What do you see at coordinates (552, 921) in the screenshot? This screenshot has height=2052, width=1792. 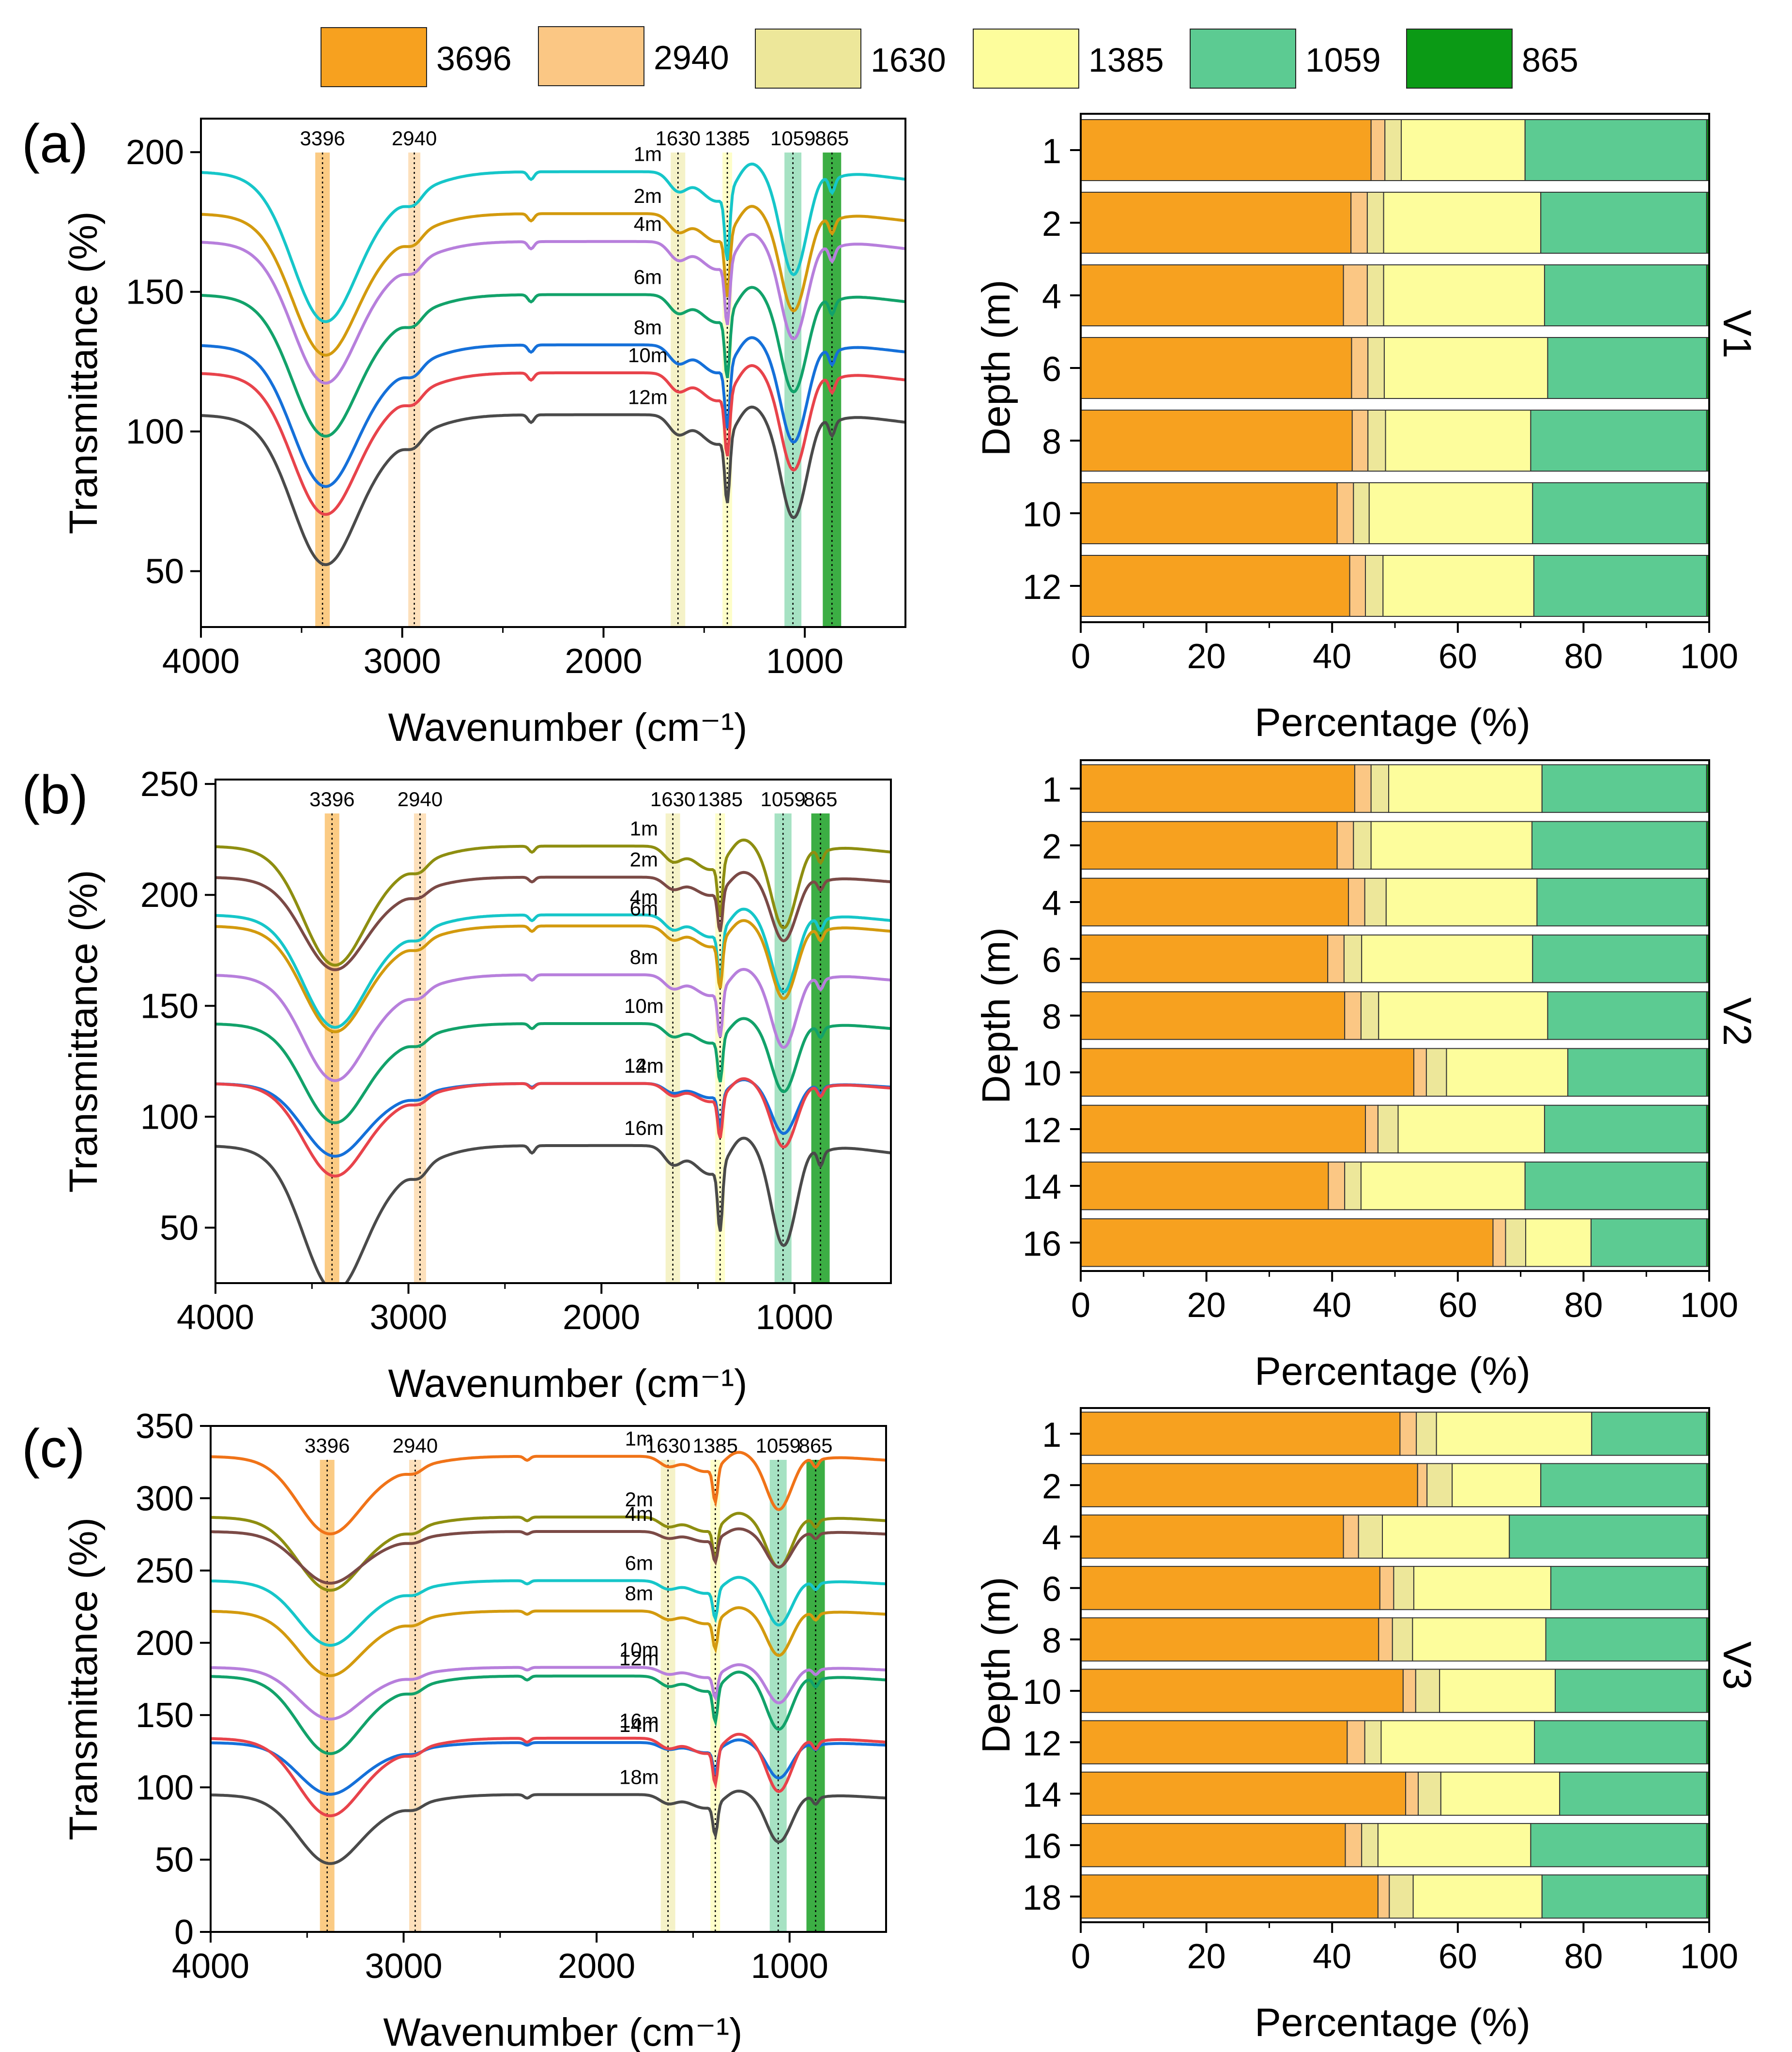 I see `trace-2m` at bounding box center [552, 921].